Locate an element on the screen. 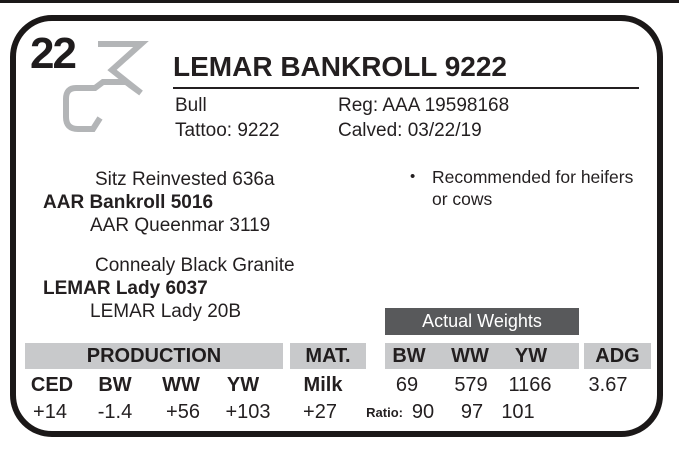 This screenshot has height=451, width=679. registration-label: Reg: AAA 19598168 is located at coordinates (424, 105).